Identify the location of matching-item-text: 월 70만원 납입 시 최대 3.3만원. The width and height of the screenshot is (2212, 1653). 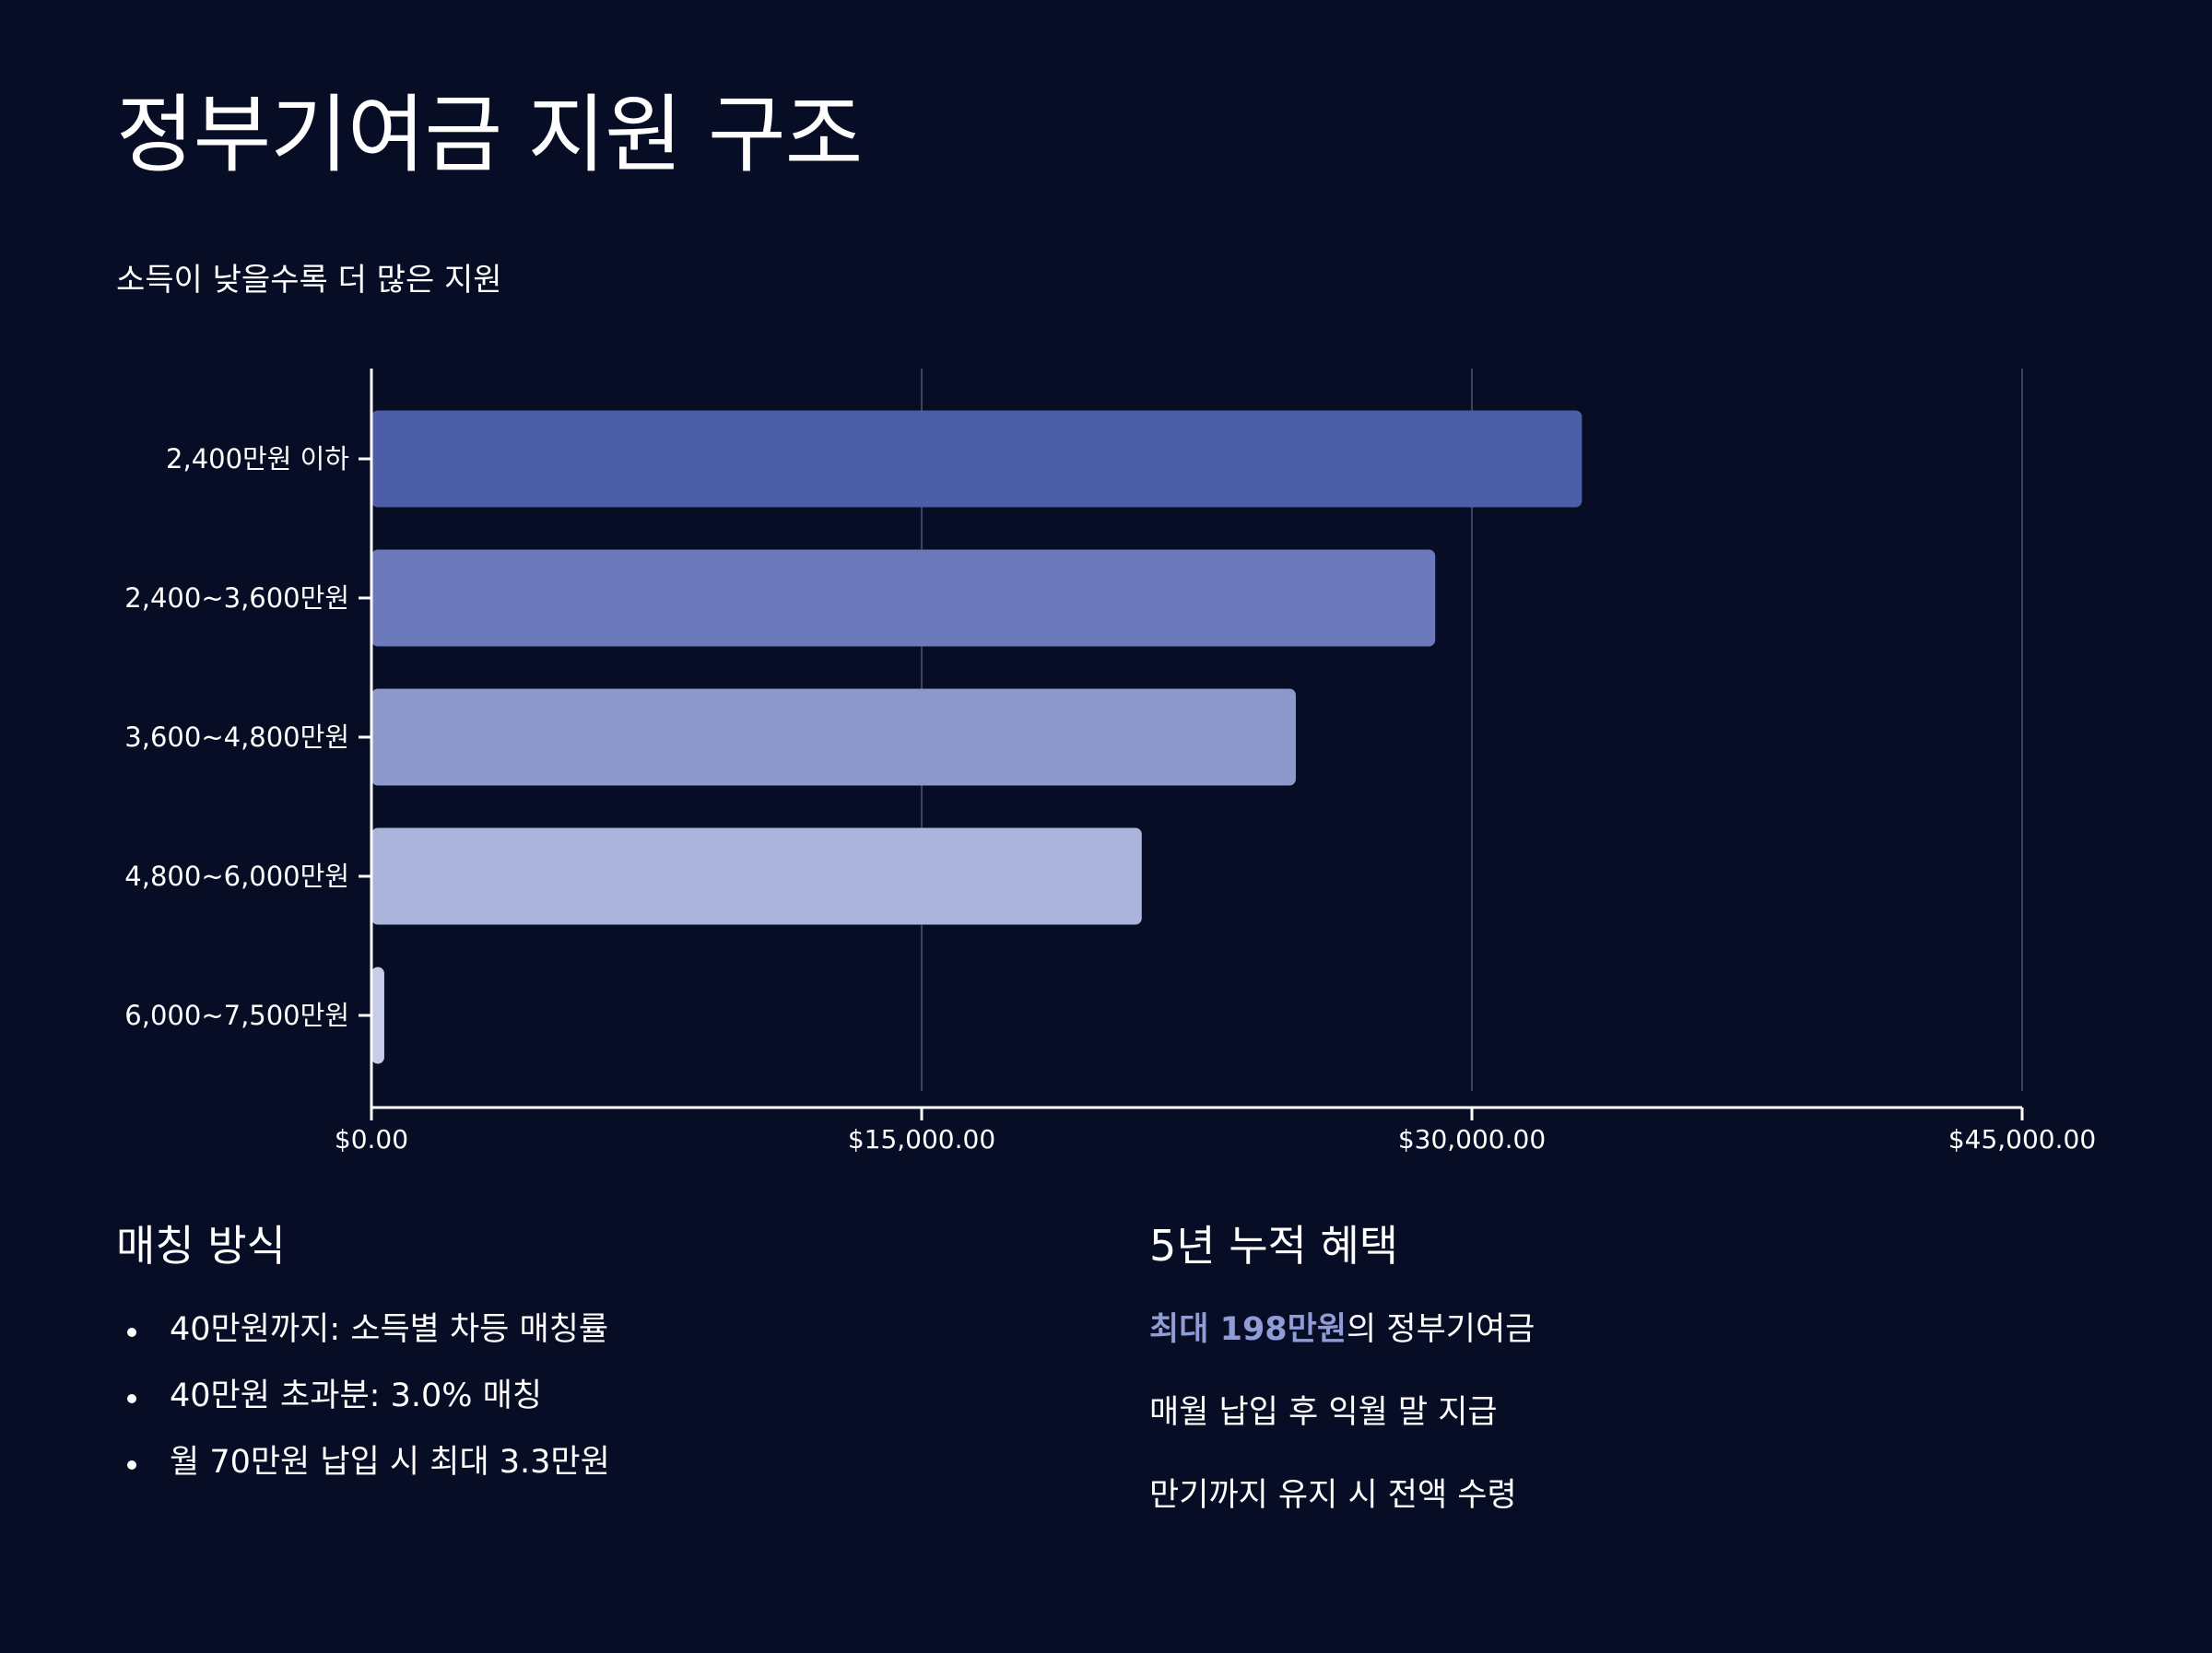
(390, 1462).